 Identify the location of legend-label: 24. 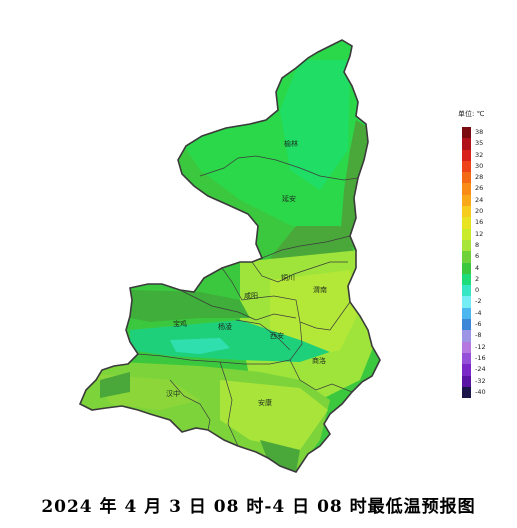
(479, 199).